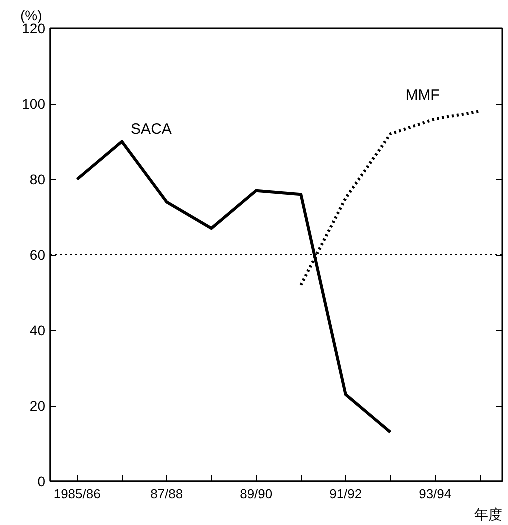  Describe the element at coordinates (38, 330) in the screenshot. I see `y-tick-label: 40` at that location.